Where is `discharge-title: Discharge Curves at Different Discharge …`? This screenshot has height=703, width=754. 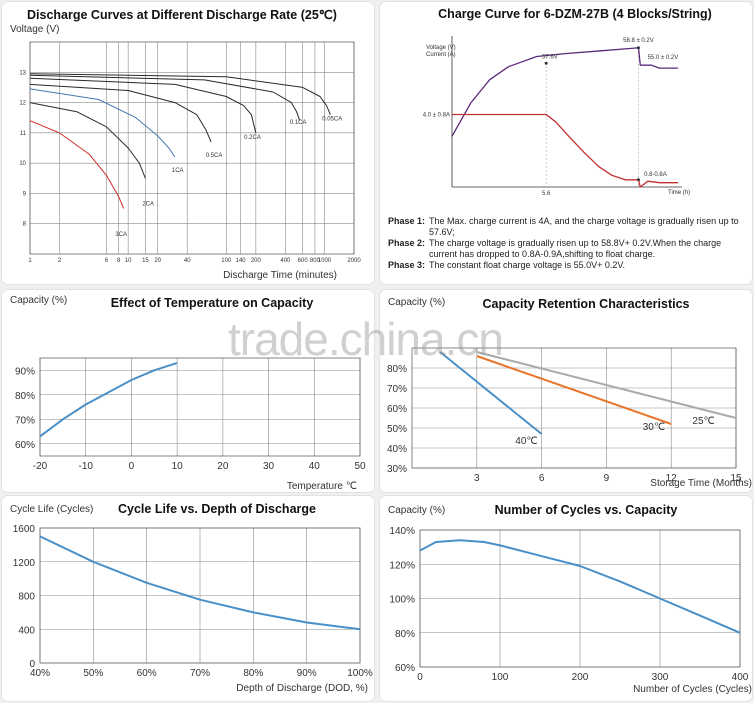
discharge-title: Discharge Curves at Different Discharge … is located at coordinates (182, 15).